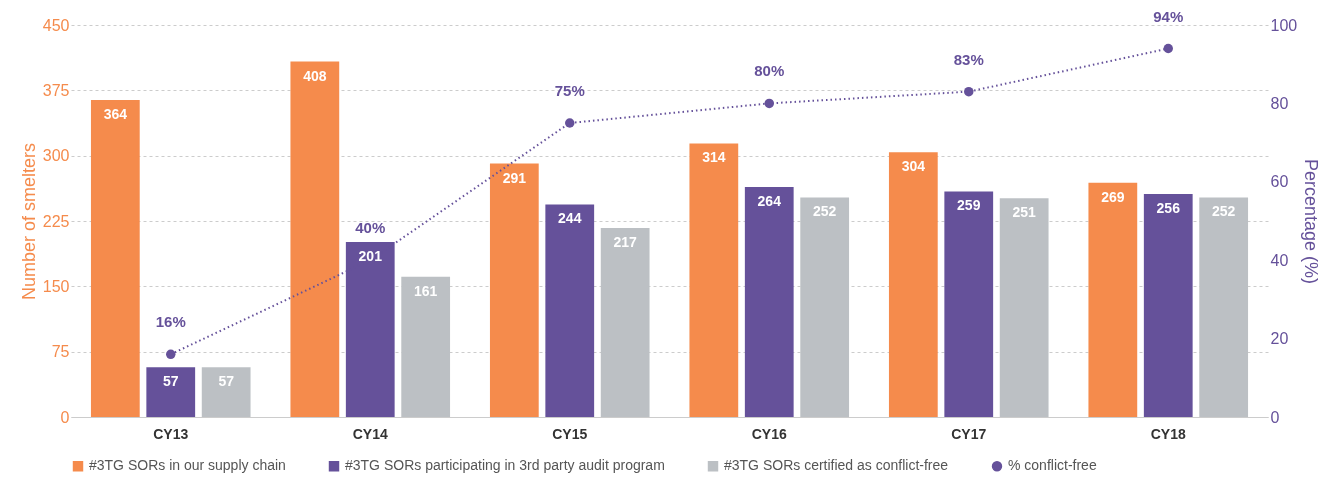 Image resolution: width=1339 pixels, height=484 pixels. I want to click on y-tick-label: 0, so click(65, 417).